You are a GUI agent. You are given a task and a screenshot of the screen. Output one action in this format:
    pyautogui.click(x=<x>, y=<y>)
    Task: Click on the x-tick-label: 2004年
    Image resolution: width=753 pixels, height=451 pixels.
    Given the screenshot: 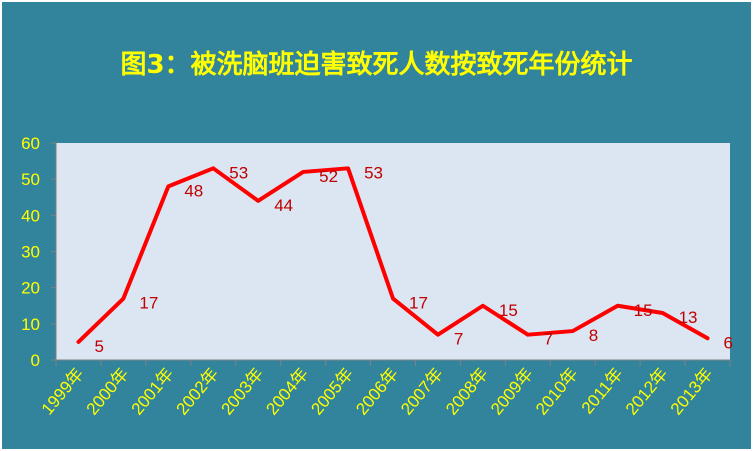 What is the action you would take?
    pyautogui.click(x=287, y=391)
    